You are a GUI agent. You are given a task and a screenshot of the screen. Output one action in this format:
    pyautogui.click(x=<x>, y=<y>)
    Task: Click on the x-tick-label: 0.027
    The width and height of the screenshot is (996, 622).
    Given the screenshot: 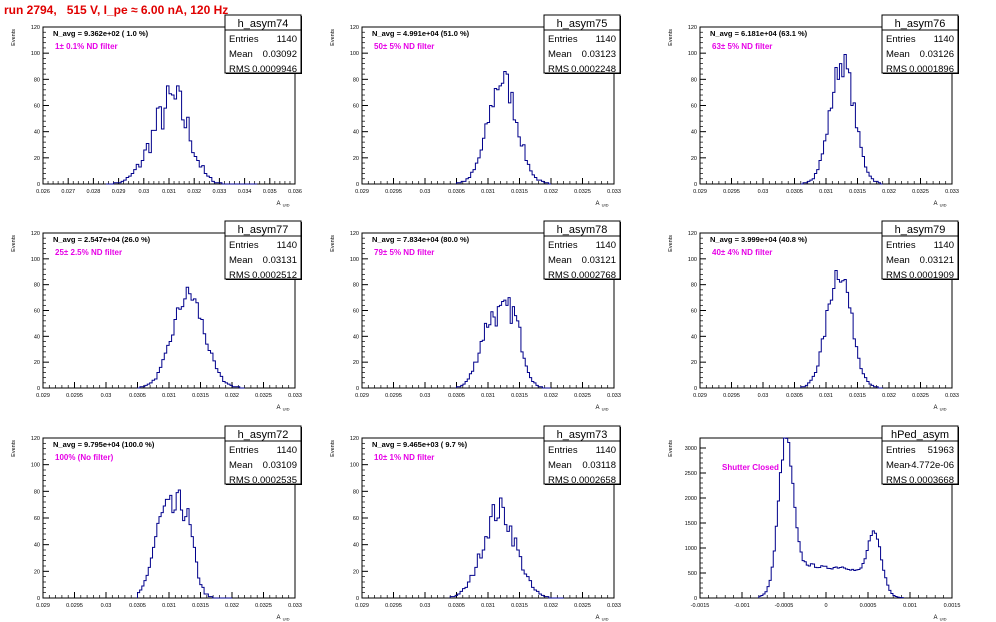 What is the action you would take?
    pyautogui.click(x=68, y=192)
    